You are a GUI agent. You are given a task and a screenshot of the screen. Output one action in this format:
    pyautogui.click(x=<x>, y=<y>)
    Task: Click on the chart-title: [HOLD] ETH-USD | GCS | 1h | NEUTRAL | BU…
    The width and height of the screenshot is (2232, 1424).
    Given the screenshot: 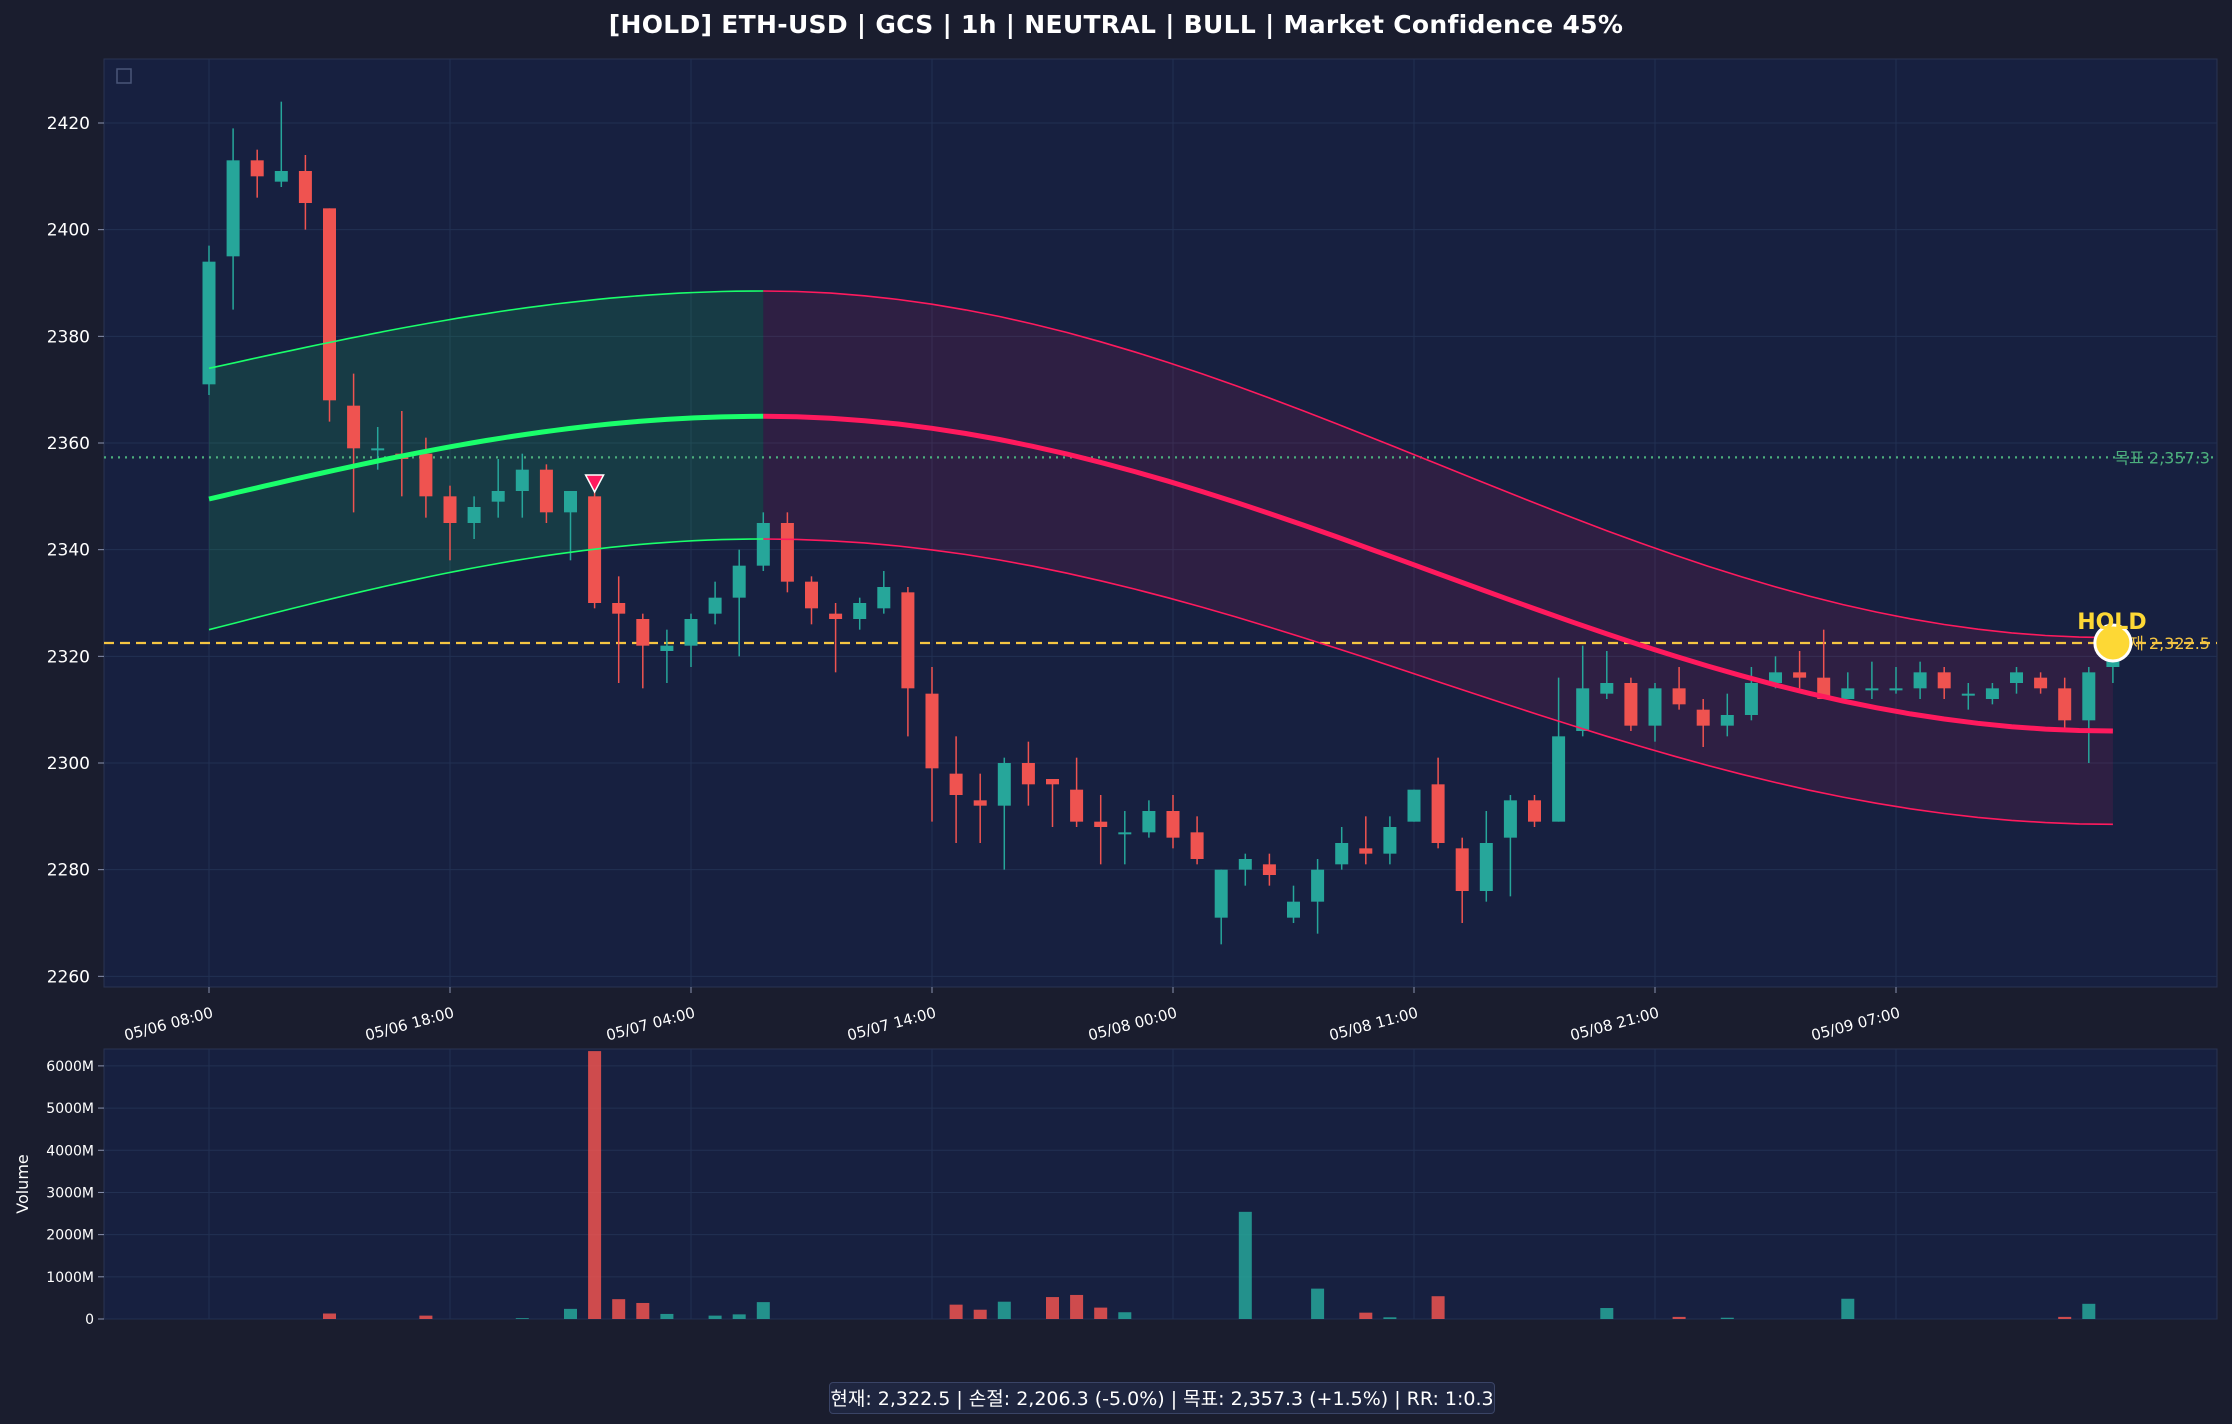 What is the action you would take?
    pyautogui.click(x=1116, y=24)
    